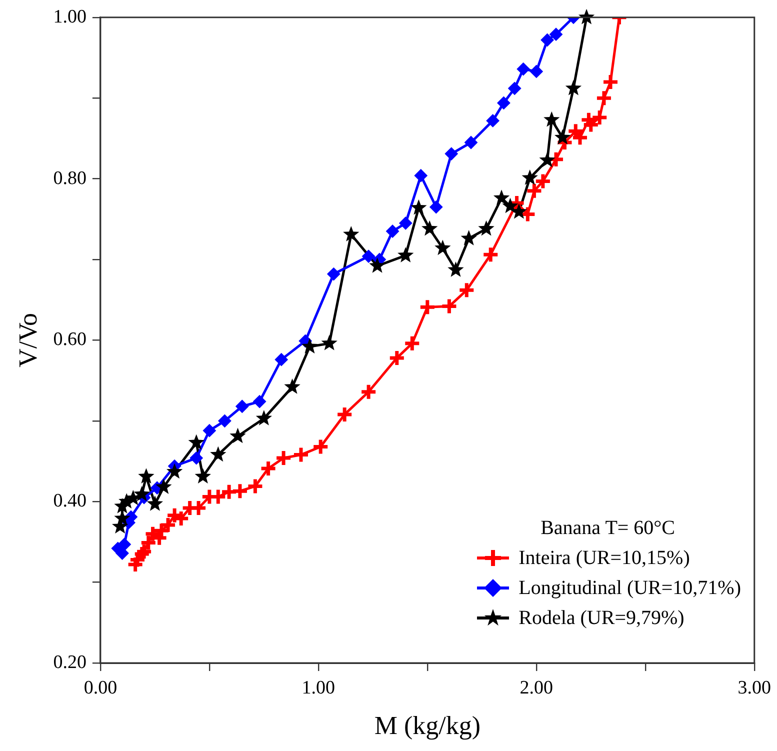 The height and width of the screenshot is (751, 777). Describe the element at coordinates (69, 178) in the screenshot. I see `y-tick-label: 0.80` at that location.